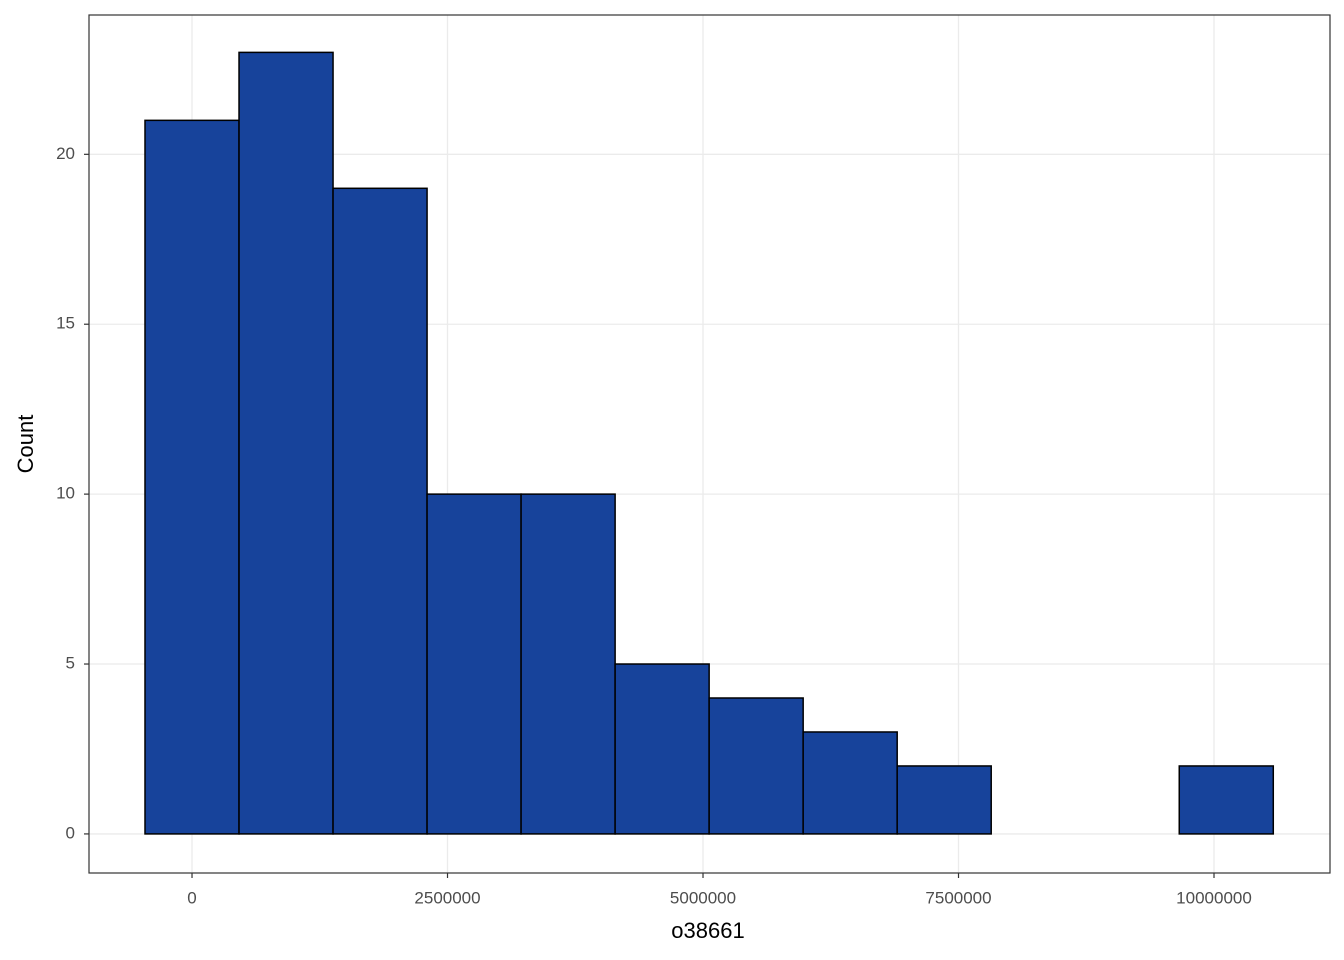 This screenshot has height=960, width=1344. I want to click on y-axis-title: Count, so click(25, 444).